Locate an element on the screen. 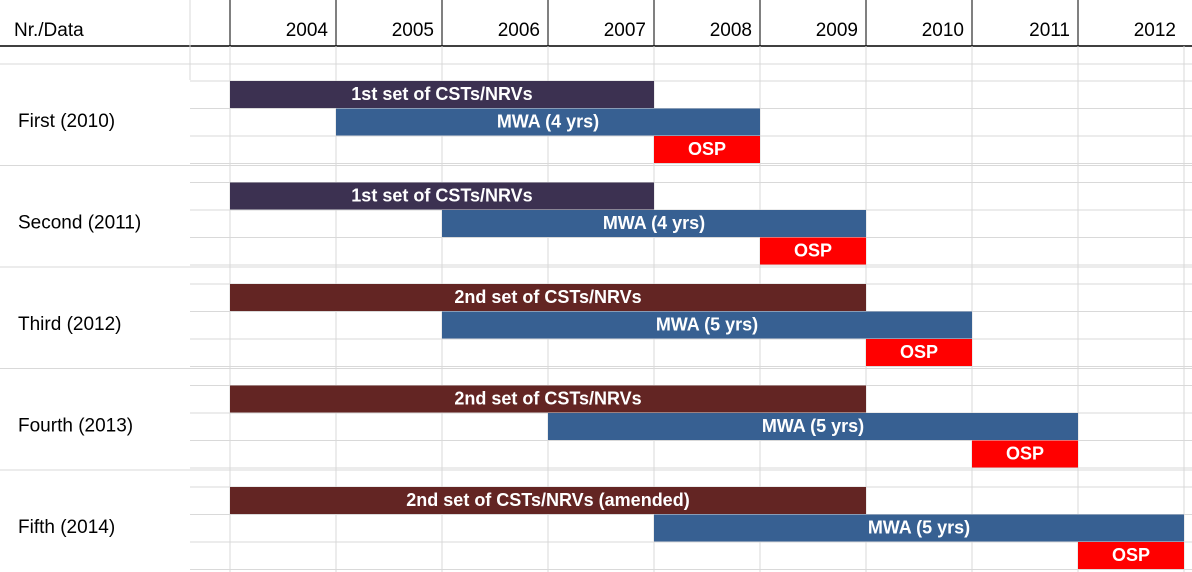 The height and width of the screenshot is (572, 1192). year-label: 2006 is located at coordinates (519, 30).